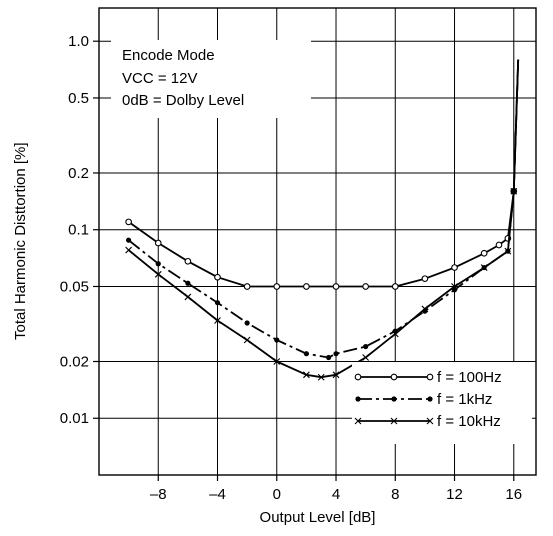 The height and width of the screenshot is (536, 553). What do you see at coordinates (277, 494) in the screenshot?
I see `x-tick-label: 0` at bounding box center [277, 494].